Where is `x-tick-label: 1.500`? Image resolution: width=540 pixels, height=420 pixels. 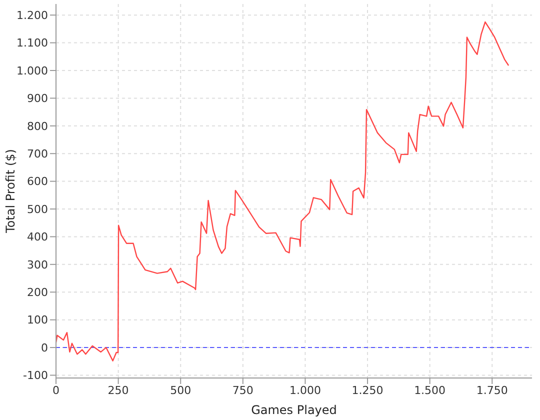
x-tick-label: 1.500 is located at coordinates (430, 390).